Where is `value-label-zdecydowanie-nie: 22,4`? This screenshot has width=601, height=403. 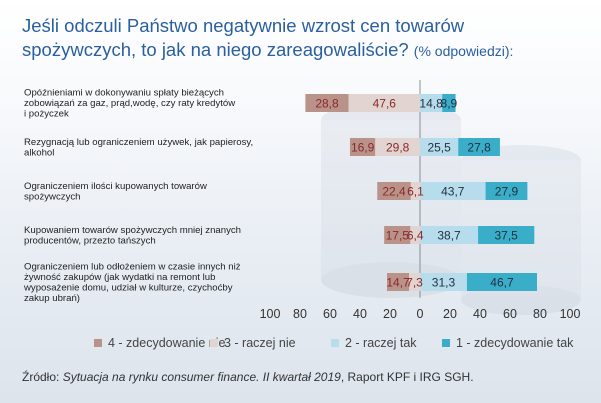
value-label-zdecydowanie-nie: 22,4 is located at coordinates (394, 192).